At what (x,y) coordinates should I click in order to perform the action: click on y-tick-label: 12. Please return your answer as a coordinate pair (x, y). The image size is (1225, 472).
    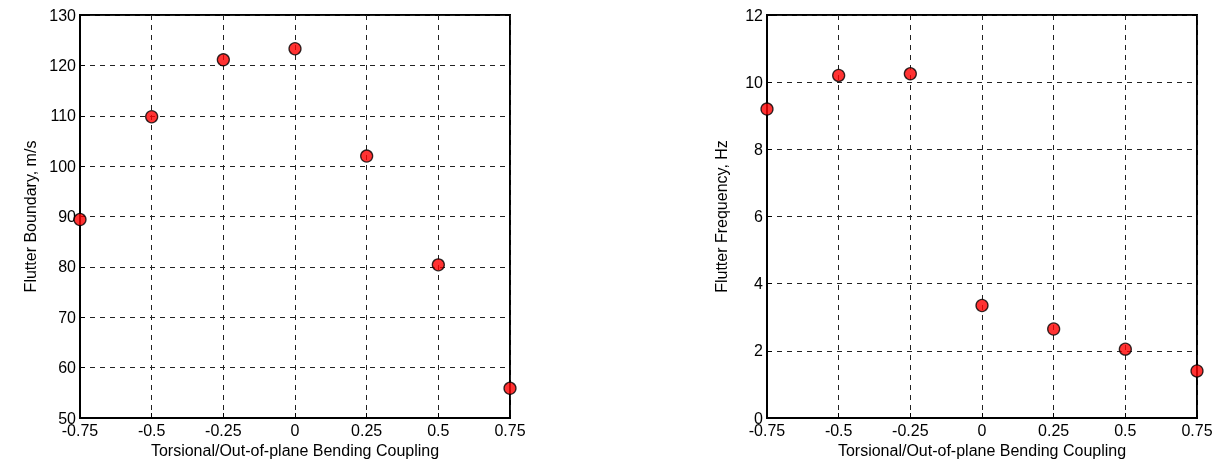
    Looking at the image, I should click on (754, 15).